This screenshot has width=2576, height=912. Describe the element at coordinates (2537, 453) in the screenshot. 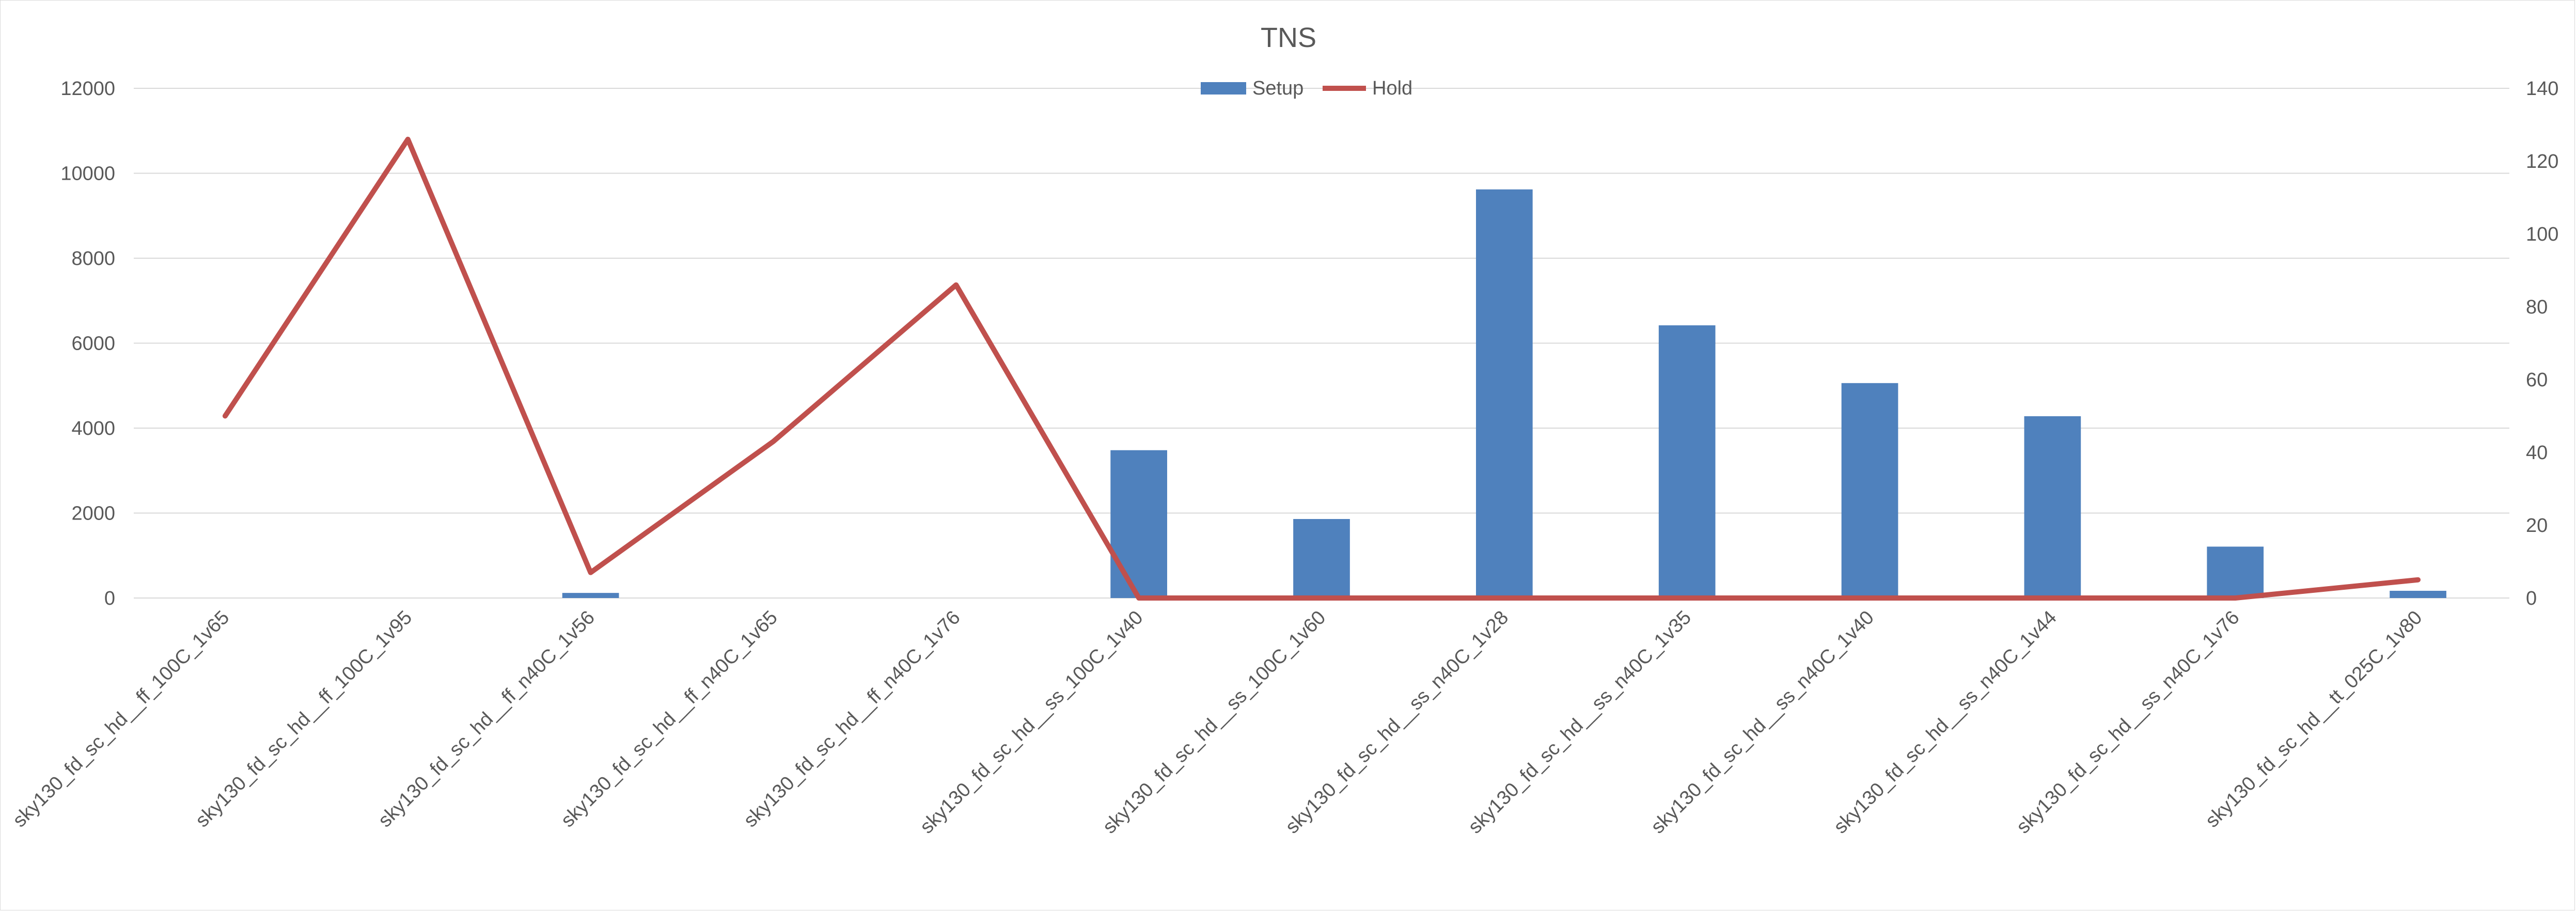

I see `right-tick-label: 40` at that location.